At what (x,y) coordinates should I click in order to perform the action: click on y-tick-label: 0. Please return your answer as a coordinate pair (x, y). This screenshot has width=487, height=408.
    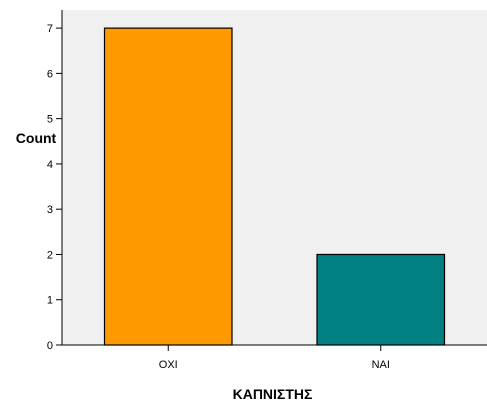
    Looking at the image, I should click on (50, 346).